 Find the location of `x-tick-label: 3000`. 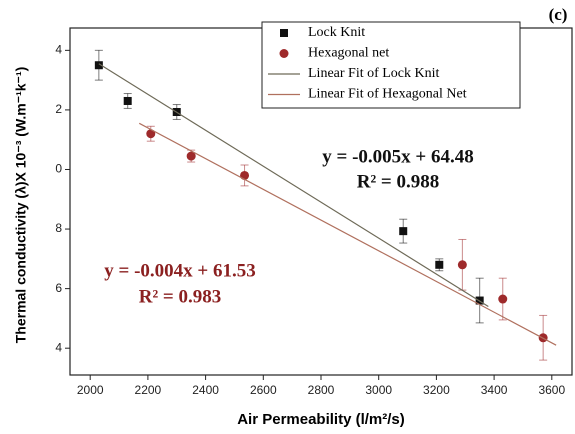

x-tick-label: 3000 is located at coordinates (378, 390).